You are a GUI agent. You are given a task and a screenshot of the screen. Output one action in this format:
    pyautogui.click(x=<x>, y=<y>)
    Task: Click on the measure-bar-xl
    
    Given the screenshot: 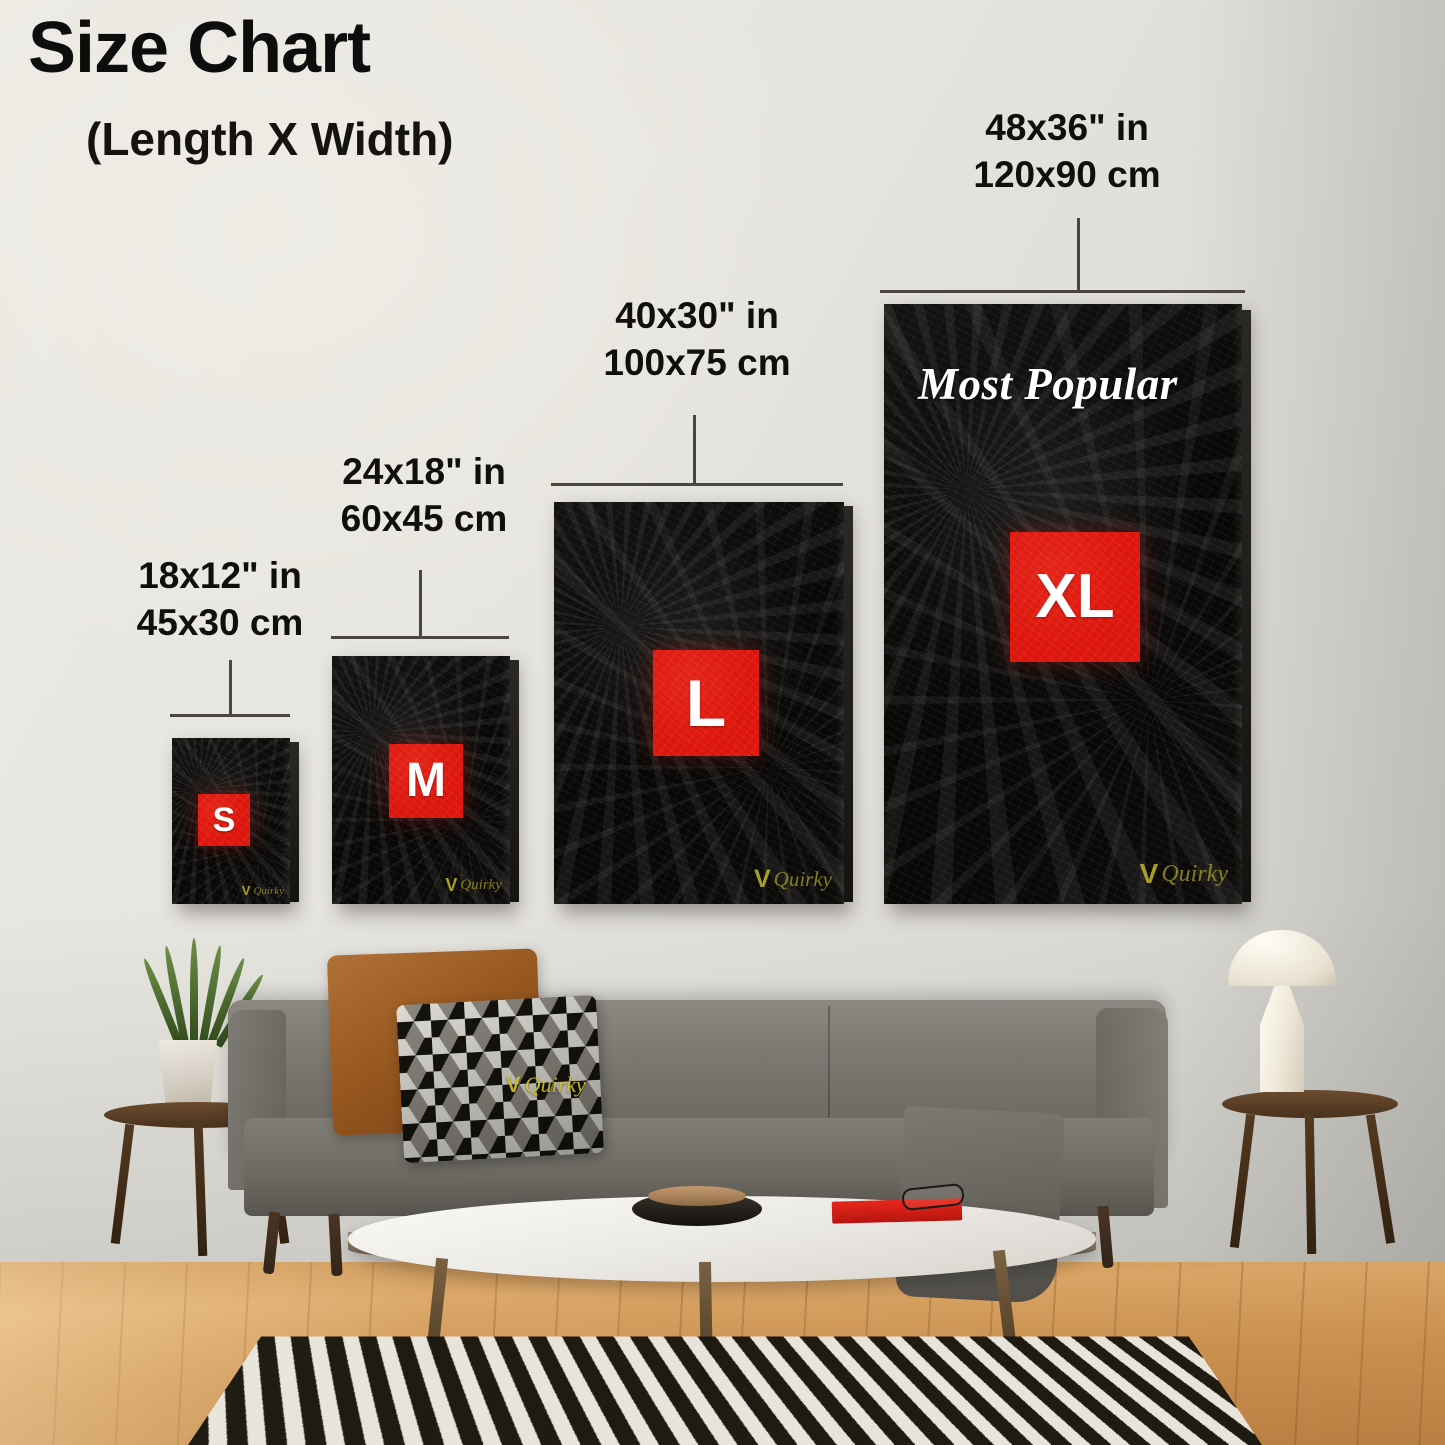 What is the action you would take?
    pyautogui.click(x=1062, y=291)
    